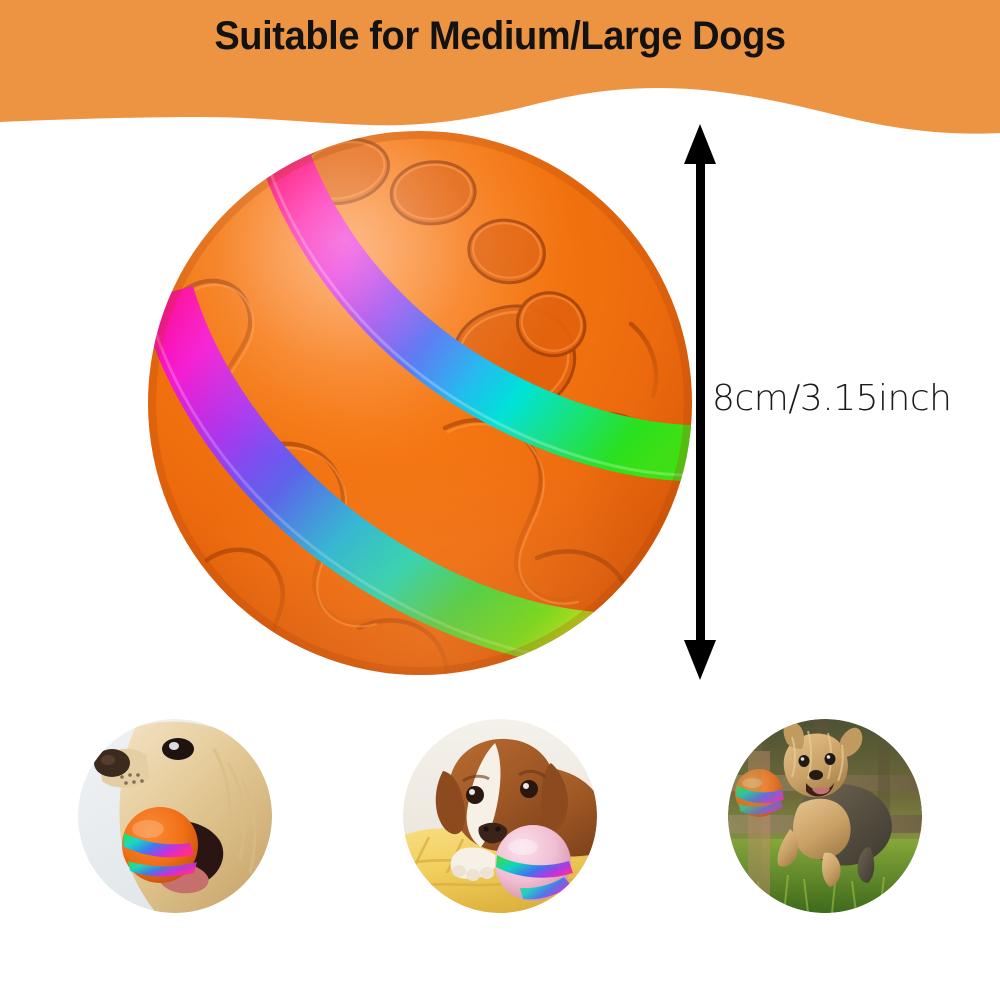 The image size is (1000, 1000). I want to click on header-banner: Suitable for Medium/Large Dogs, so click(500, 72).